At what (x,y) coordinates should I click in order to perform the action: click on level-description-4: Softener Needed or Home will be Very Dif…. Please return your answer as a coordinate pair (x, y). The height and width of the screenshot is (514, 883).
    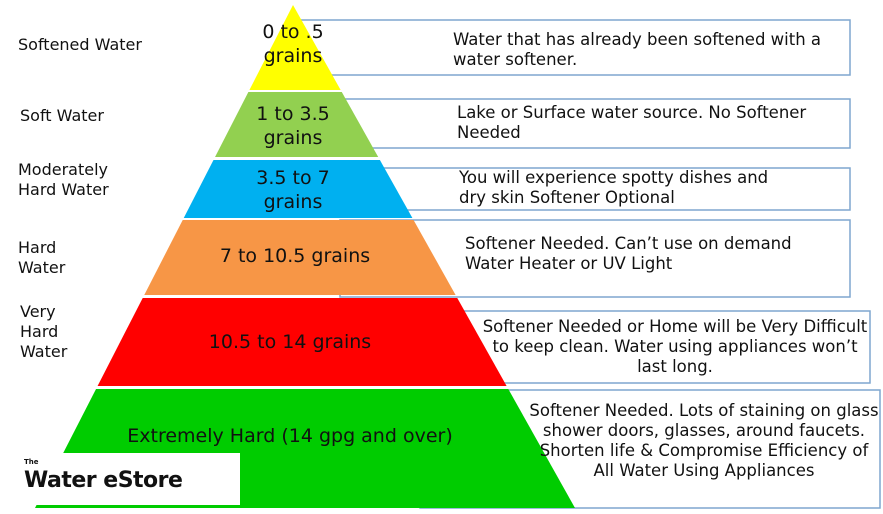
    Looking at the image, I should click on (675, 346).